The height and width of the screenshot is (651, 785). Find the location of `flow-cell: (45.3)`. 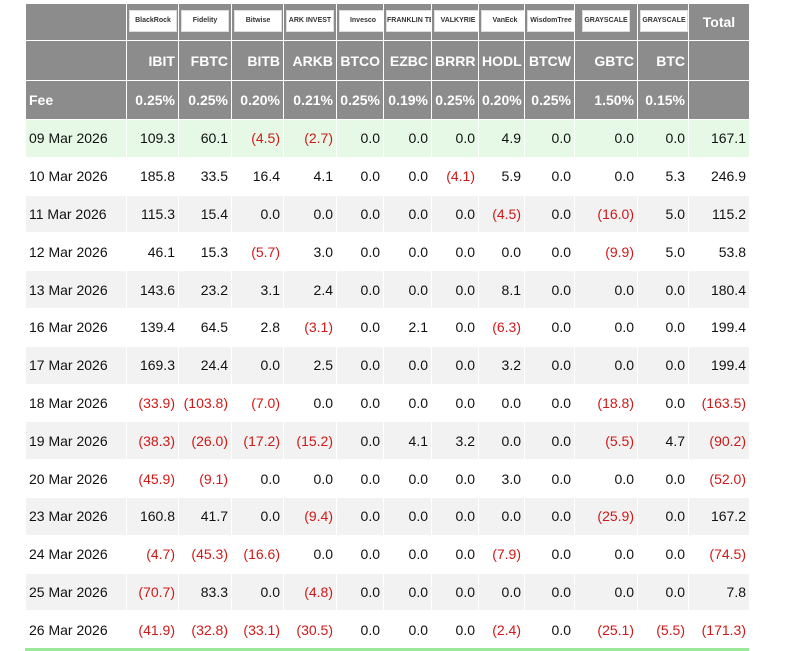

flow-cell: (45.3) is located at coordinates (205, 554).